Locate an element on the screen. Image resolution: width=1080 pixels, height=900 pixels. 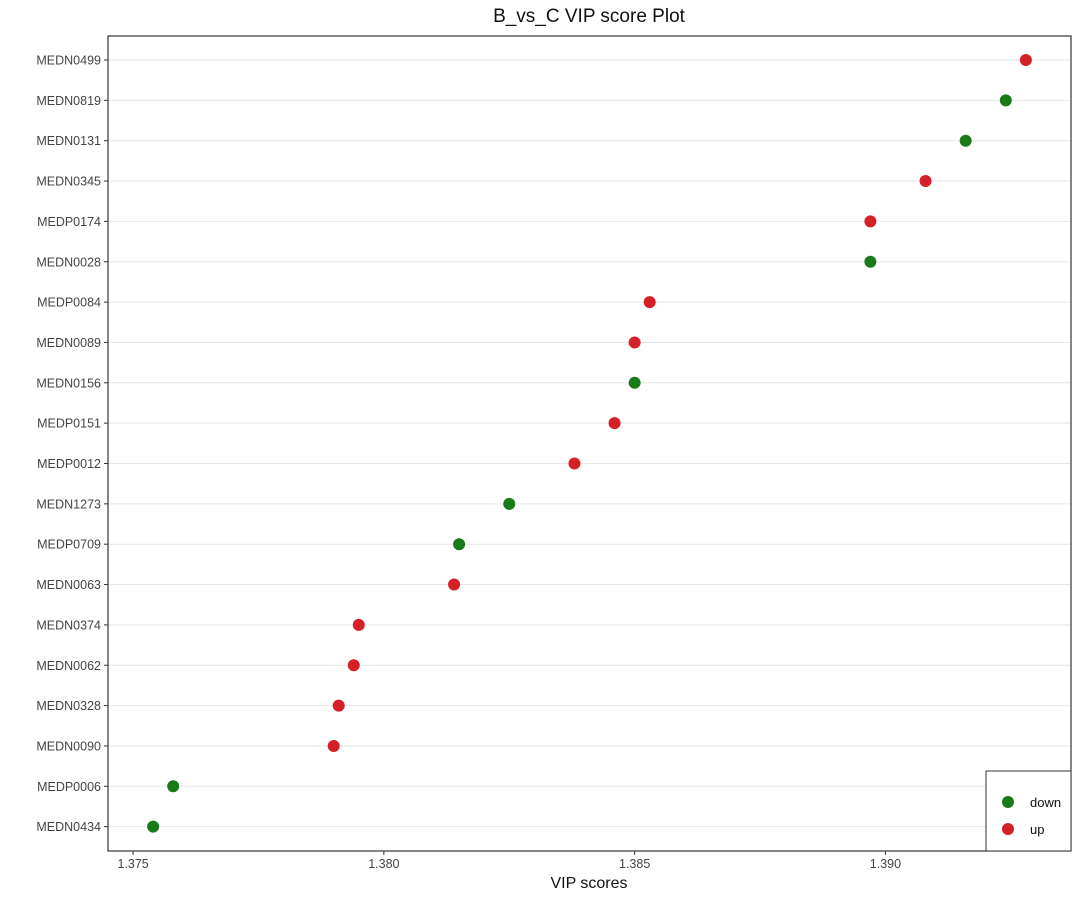
y-tick-label: MEDN0089 is located at coordinates (68, 343).